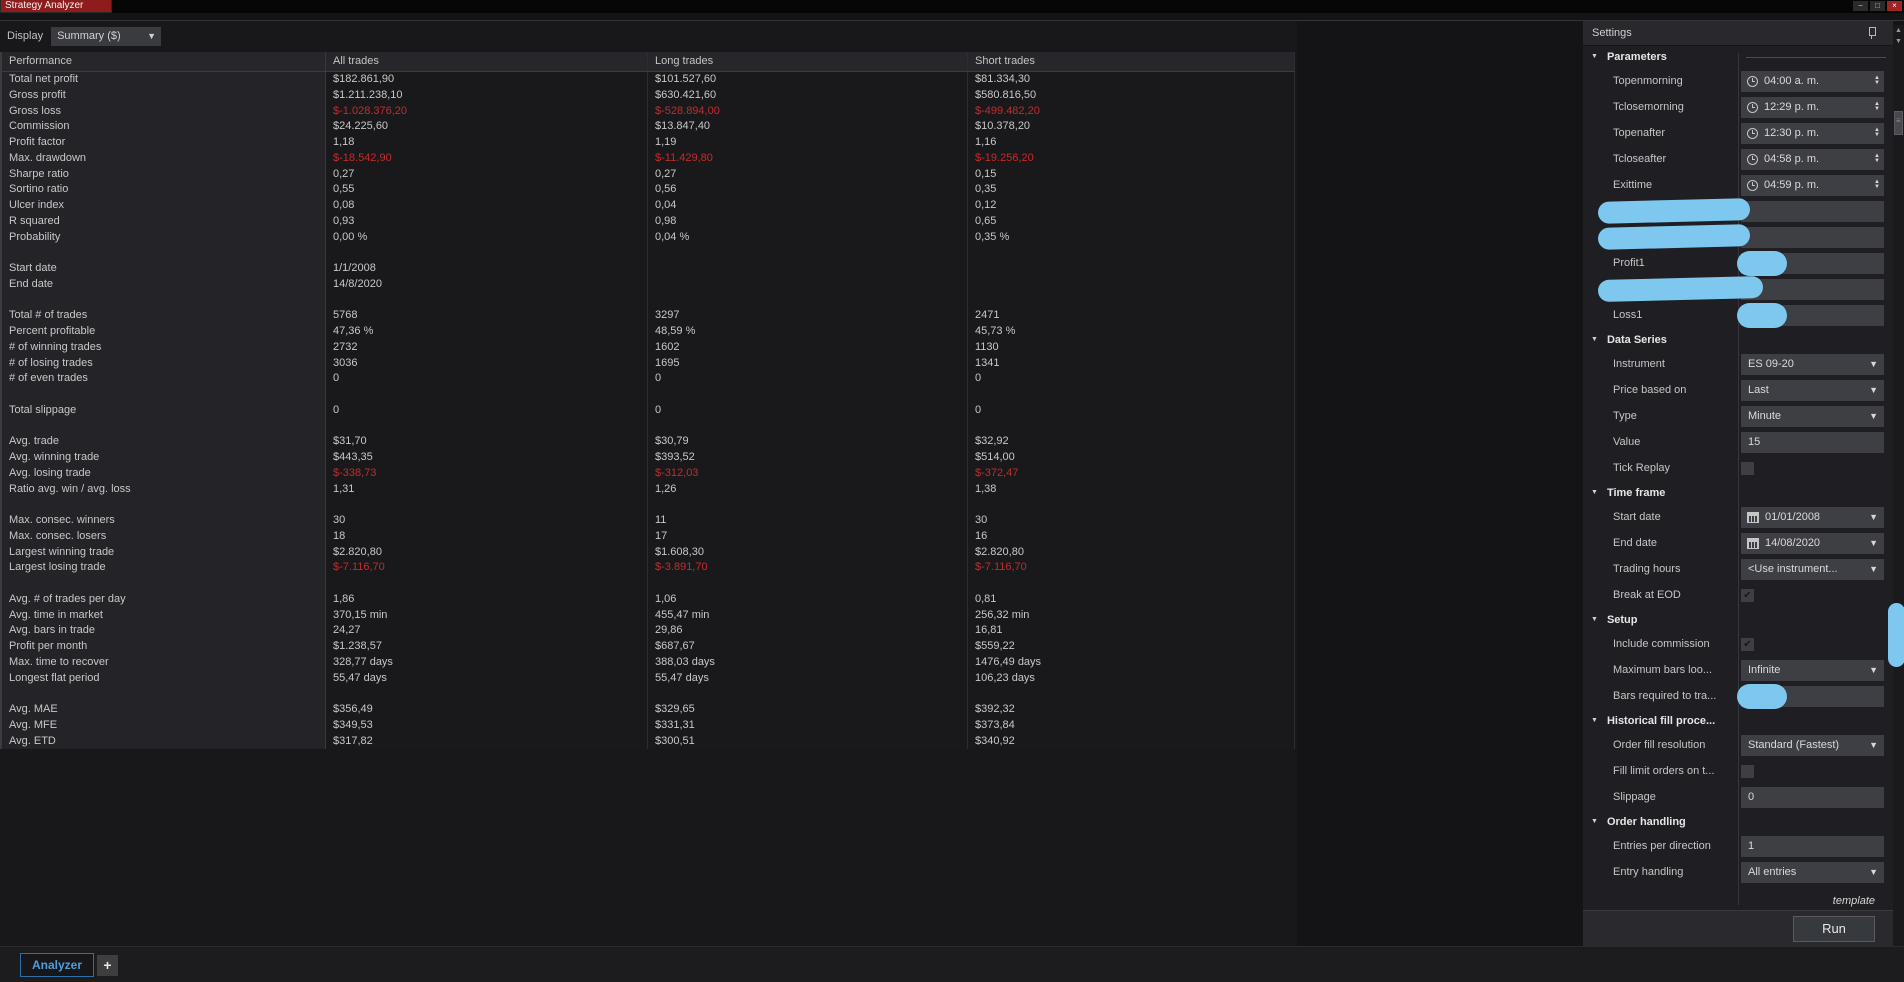 The width and height of the screenshot is (1904, 982). I want to click on settings-row: Tcloseafter 04:58 p. m. ▲ ▼, so click(1738, 159).